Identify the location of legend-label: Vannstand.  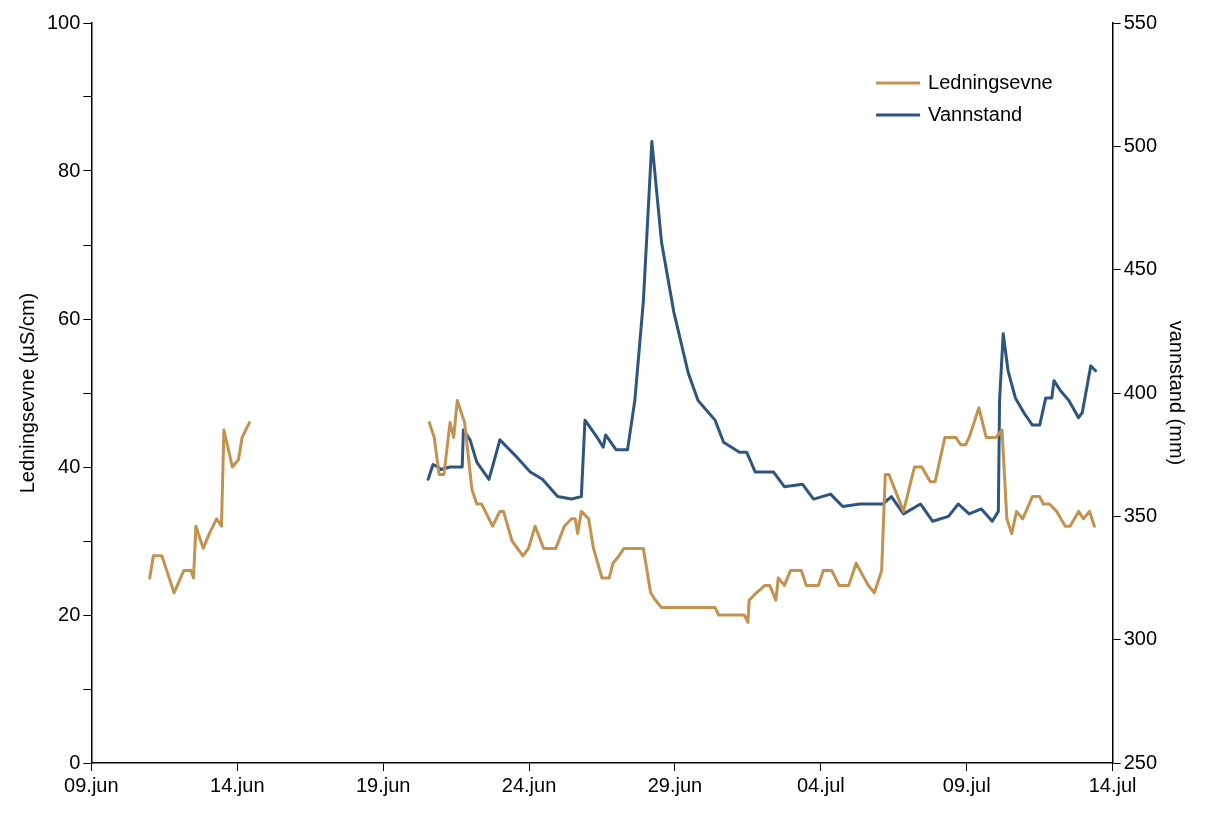
(975, 113).